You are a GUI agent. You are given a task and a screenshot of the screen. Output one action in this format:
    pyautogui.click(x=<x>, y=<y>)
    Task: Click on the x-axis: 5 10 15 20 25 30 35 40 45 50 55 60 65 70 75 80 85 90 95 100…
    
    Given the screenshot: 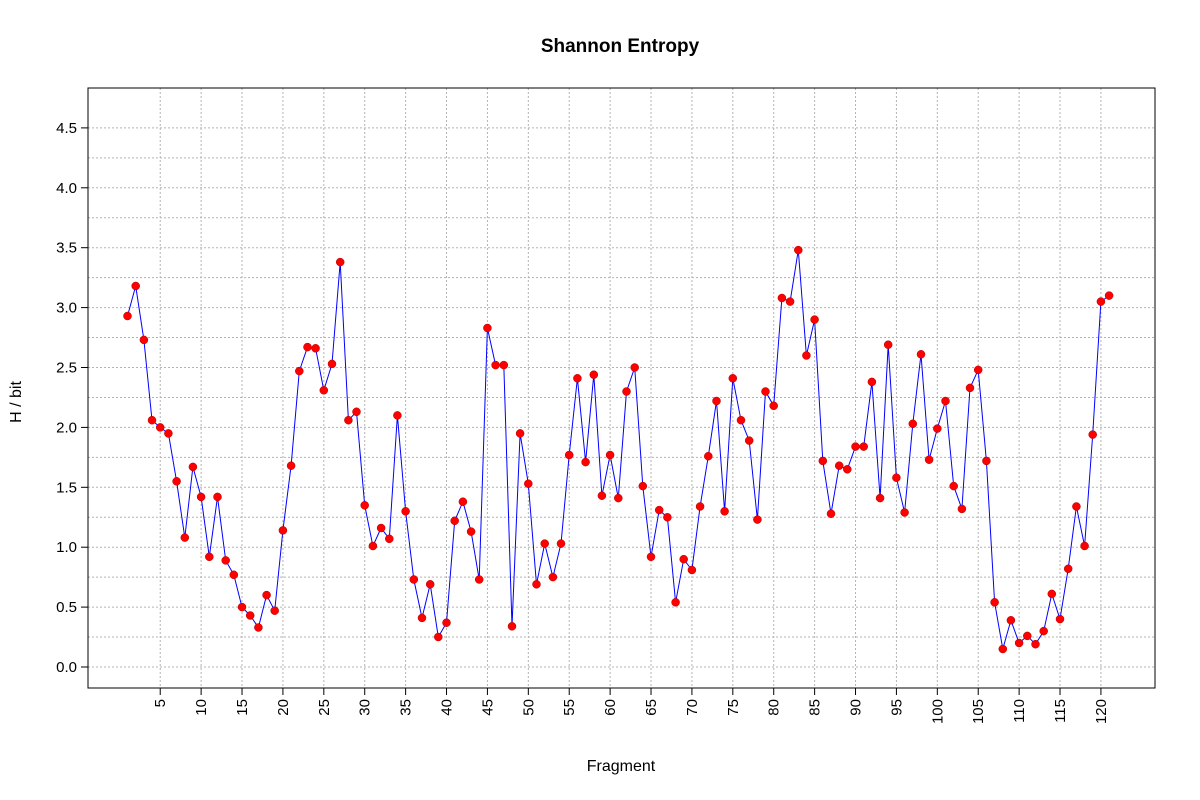 What is the action you would take?
    pyautogui.click(x=631, y=706)
    